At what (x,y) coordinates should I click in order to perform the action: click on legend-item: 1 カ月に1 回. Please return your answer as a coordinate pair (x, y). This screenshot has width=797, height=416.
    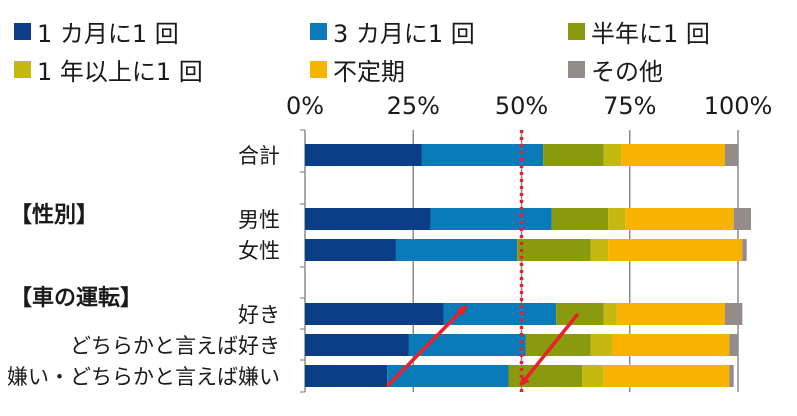
    Looking at the image, I should click on (96, 31).